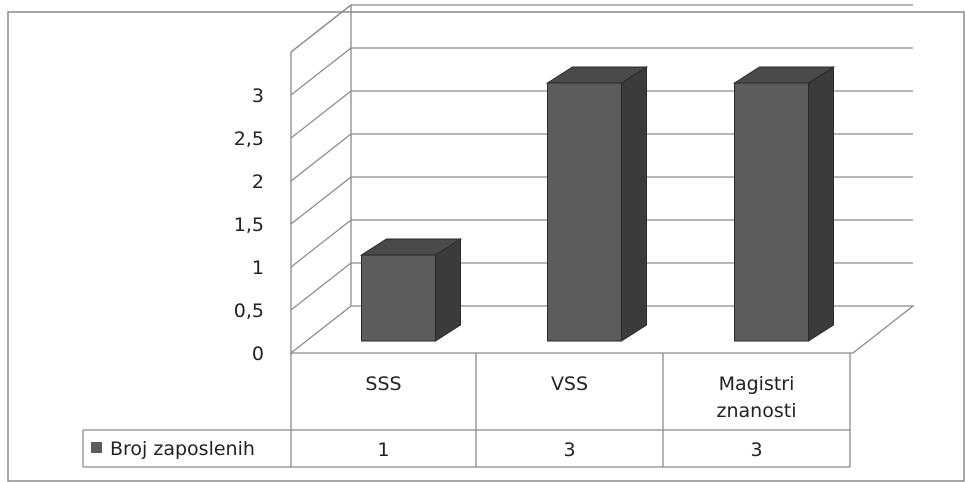 This screenshot has width=965, height=482. I want to click on data-label: 1, so click(383, 450).